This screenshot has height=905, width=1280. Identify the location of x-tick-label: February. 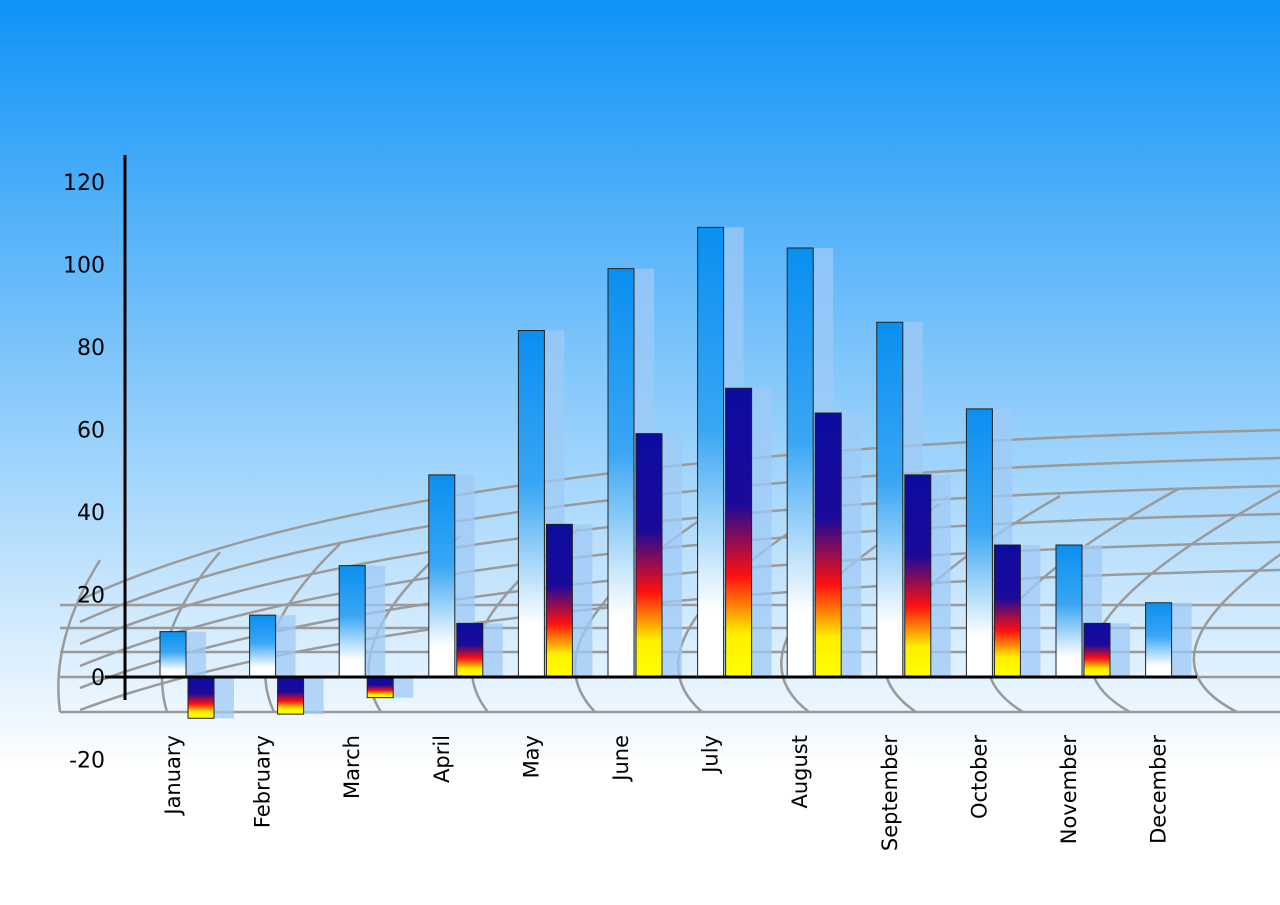
(263, 781).